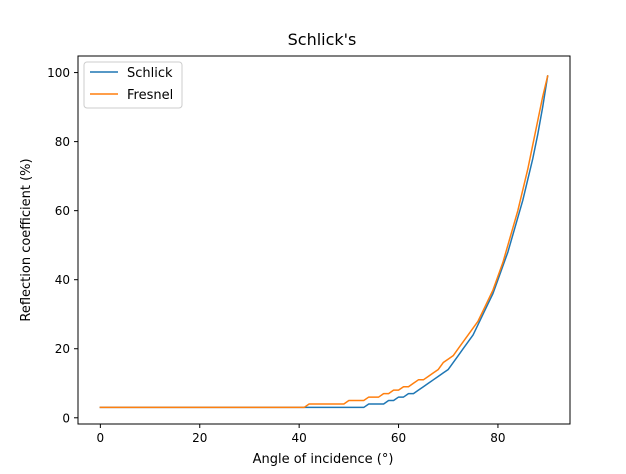  I want to click on x-axis-label: Angle of incidence (°), so click(323, 459).